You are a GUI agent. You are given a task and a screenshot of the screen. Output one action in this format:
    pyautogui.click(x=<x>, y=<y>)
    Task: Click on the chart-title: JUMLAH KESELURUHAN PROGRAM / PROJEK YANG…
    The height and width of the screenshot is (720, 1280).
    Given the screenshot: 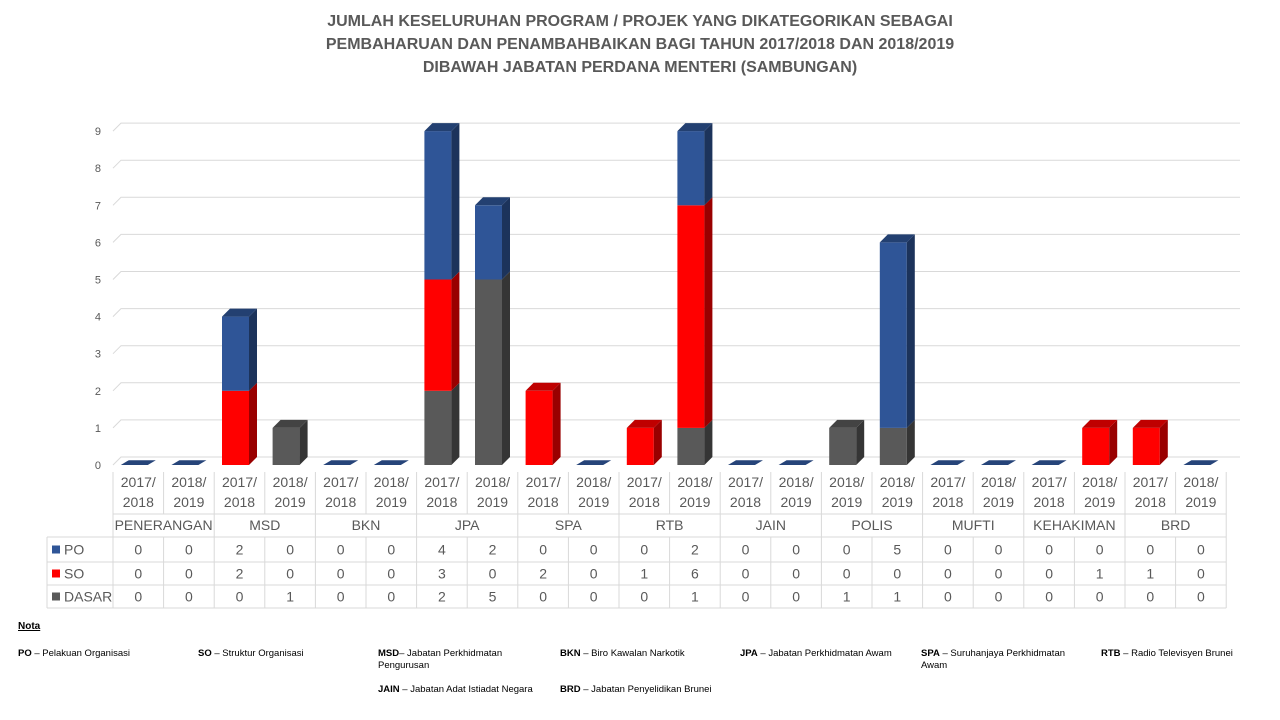 What is the action you would take?
    pyautogui.click(x=640, y=44)
    